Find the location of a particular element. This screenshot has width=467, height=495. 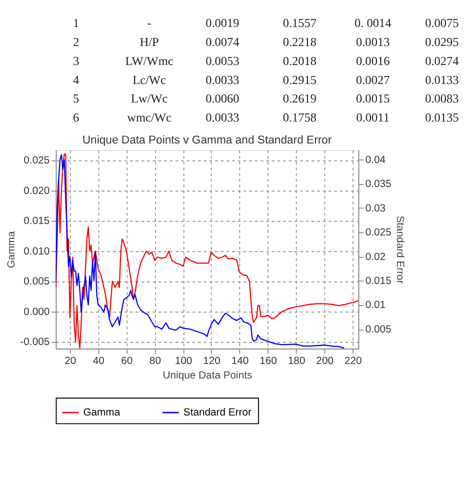

text: 2 is located at coordinates (76, 42).